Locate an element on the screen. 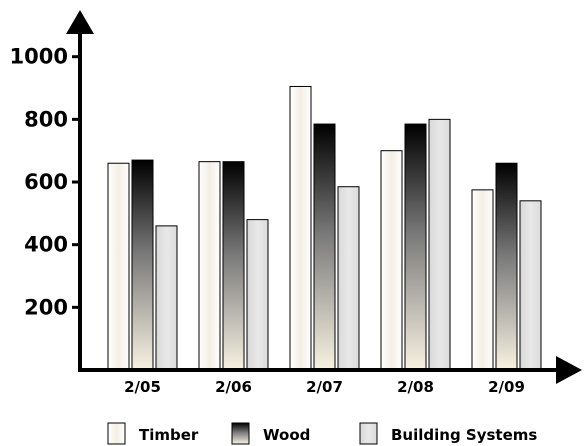 The height and width of the screenshot is (446, 584). x-category-label-2-07: 2/07 is located at coordinates (324, 387).